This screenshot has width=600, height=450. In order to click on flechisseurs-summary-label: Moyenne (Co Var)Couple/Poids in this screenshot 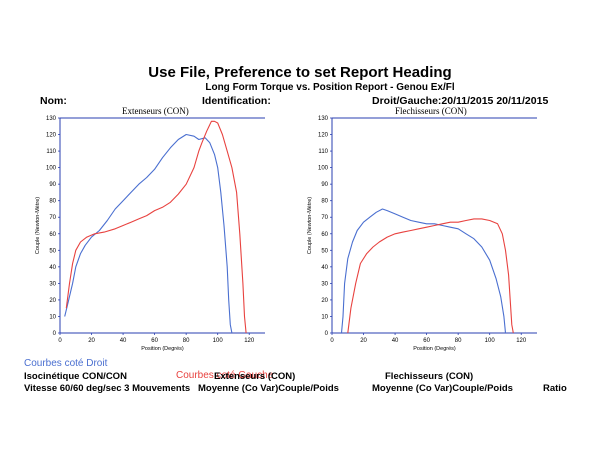, I will do `click(442, 388)`.